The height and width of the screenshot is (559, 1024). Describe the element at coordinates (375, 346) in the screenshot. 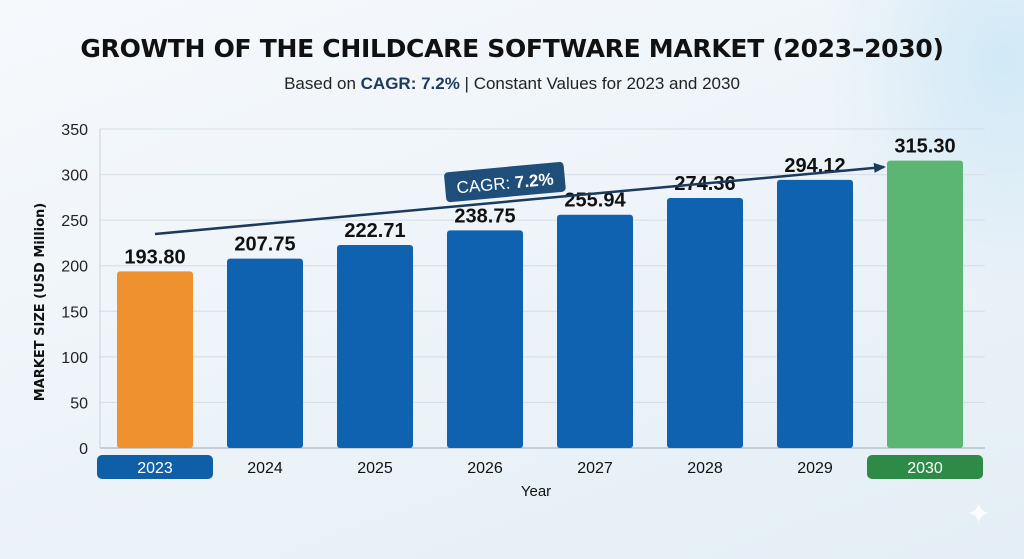

I see `bar-2025` at that location.